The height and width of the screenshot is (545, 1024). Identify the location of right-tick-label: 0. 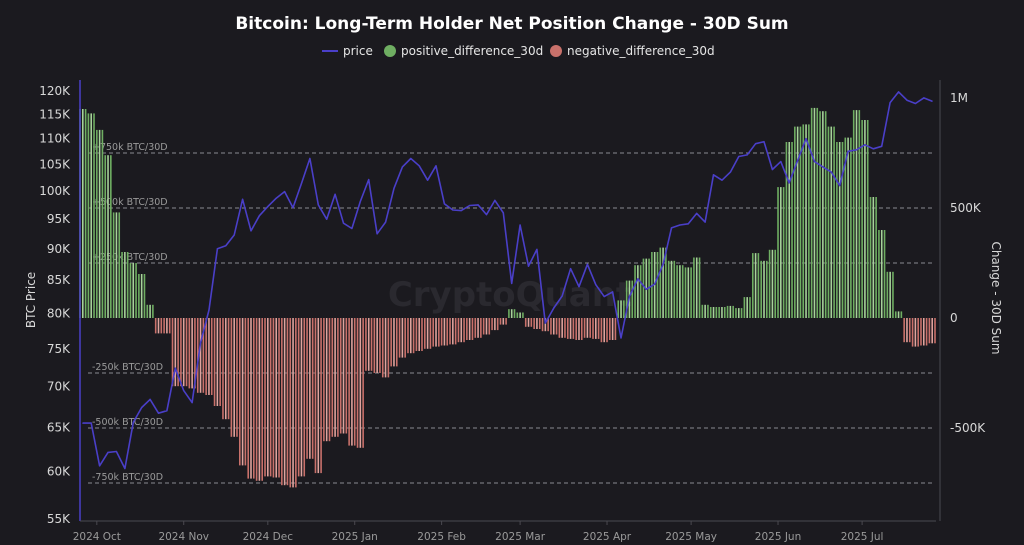
(954, 318).